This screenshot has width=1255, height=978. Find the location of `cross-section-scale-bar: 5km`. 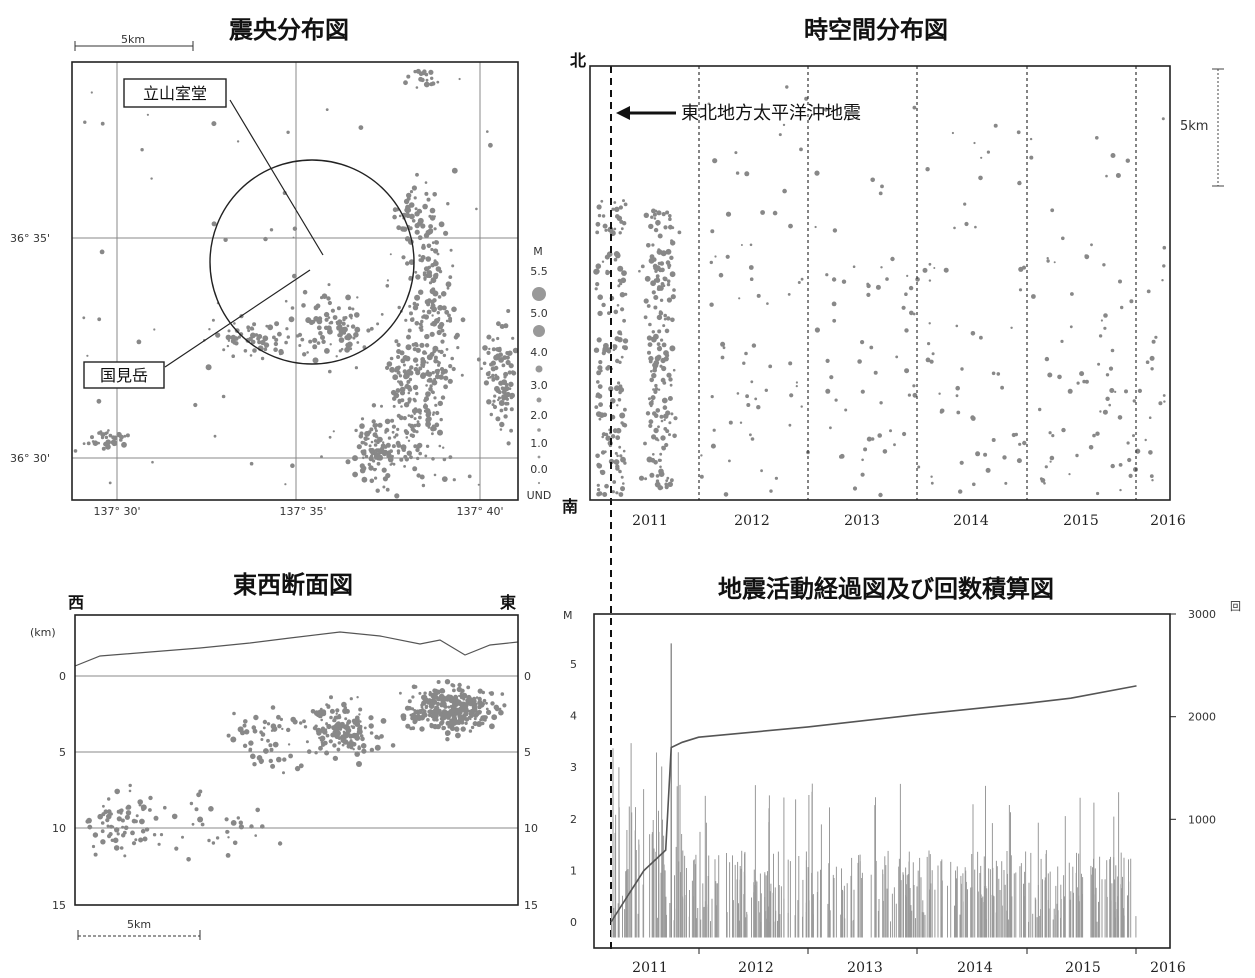

cross-section-scale-bar: 5km is located at coordinates (139, 929).